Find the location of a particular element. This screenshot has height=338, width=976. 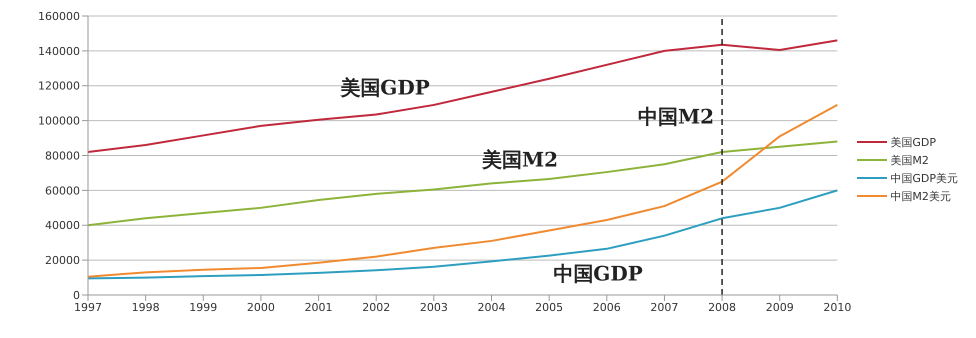

x-tick-label: 2002 is located at coordinates (376, 307).